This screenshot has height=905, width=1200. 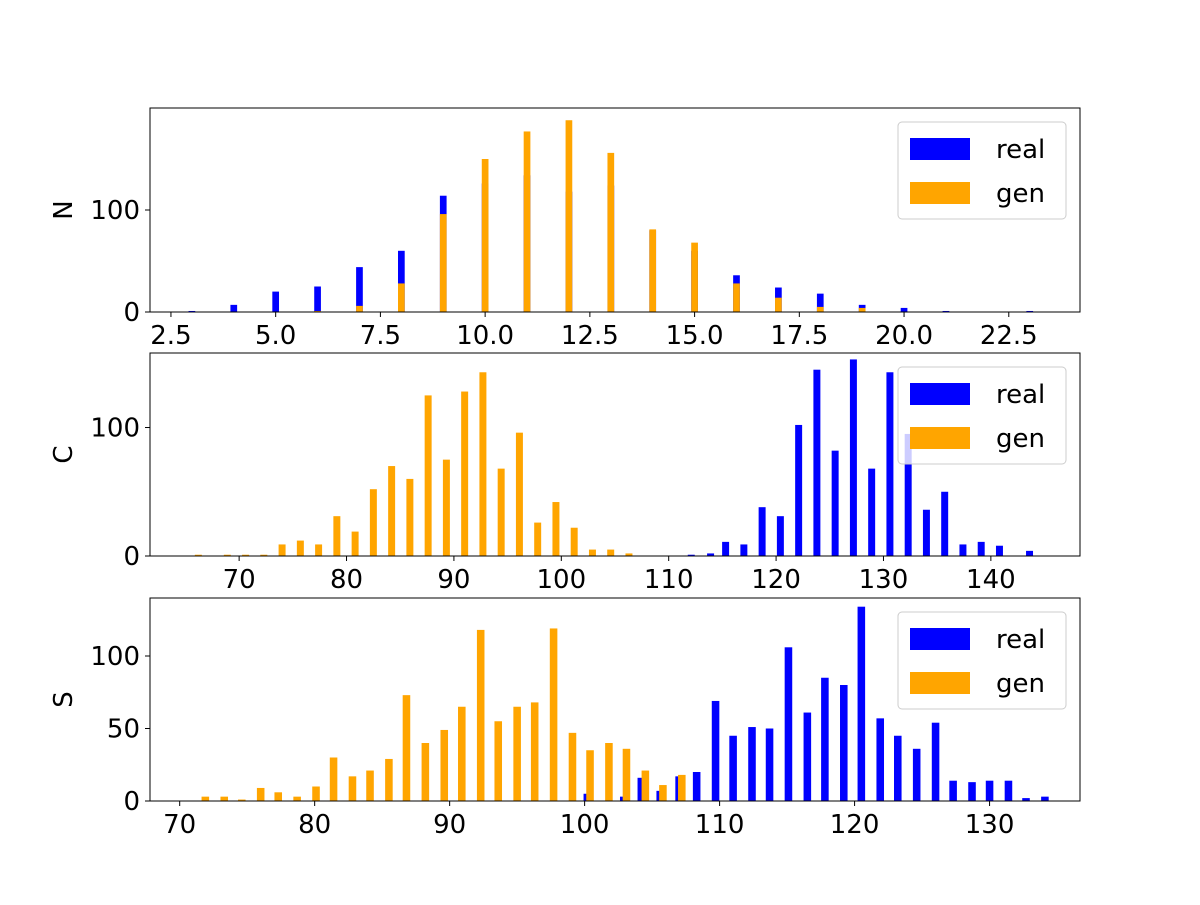 I want to click on x-tick-label: 22.5, so click(x=1009, y=336).